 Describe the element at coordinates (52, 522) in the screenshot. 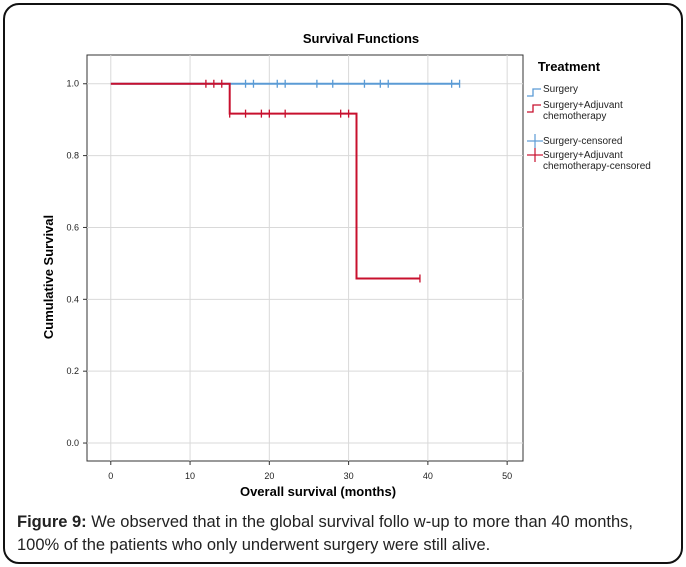

I see `caption-label: Figure 9:` at that location.